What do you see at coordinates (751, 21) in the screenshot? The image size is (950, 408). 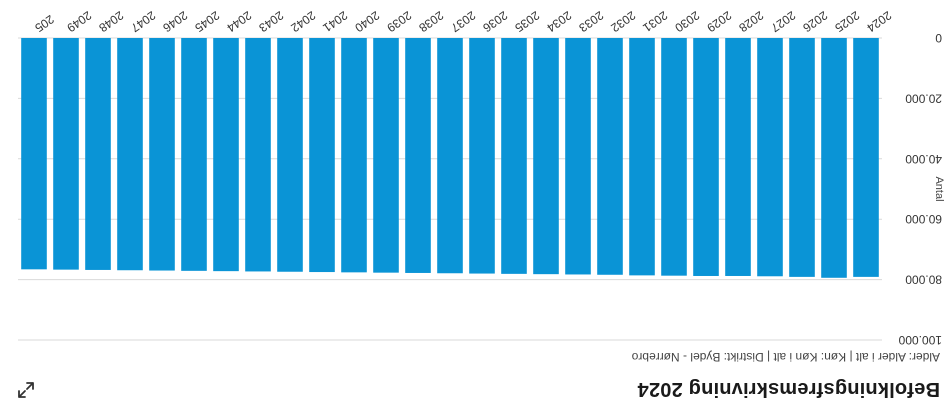 I see `x-tick-label: 2028` at bounding box center [751, 21].